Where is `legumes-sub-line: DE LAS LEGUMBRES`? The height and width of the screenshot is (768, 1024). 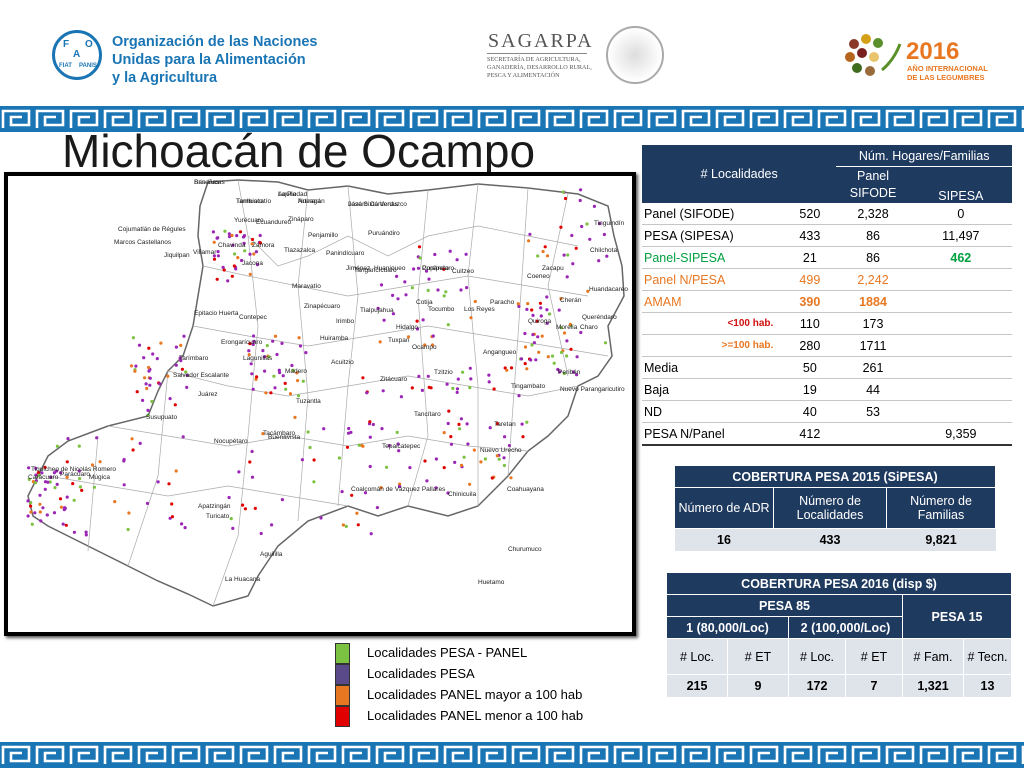
legumes-sub-line: DE LAS LEGUMBRES is located at coordinates (946, 77).